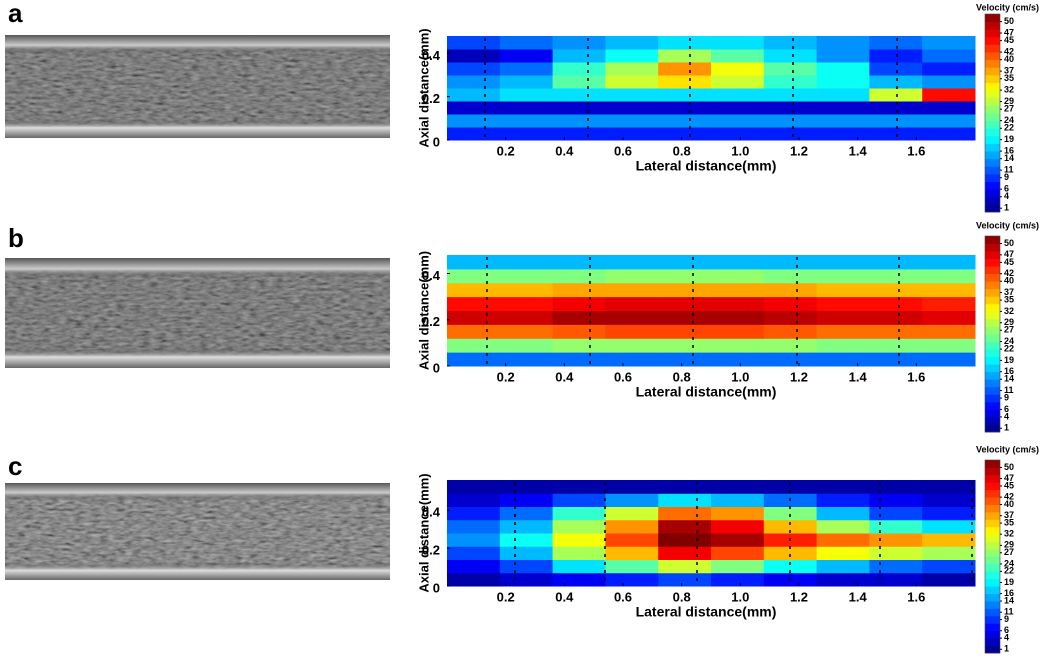 The height and width of the screenshot is (656, 1050). Describe the element at coordinates (506, 150) in the screenshot. I see `x-tick-label: 0.2` at that location.